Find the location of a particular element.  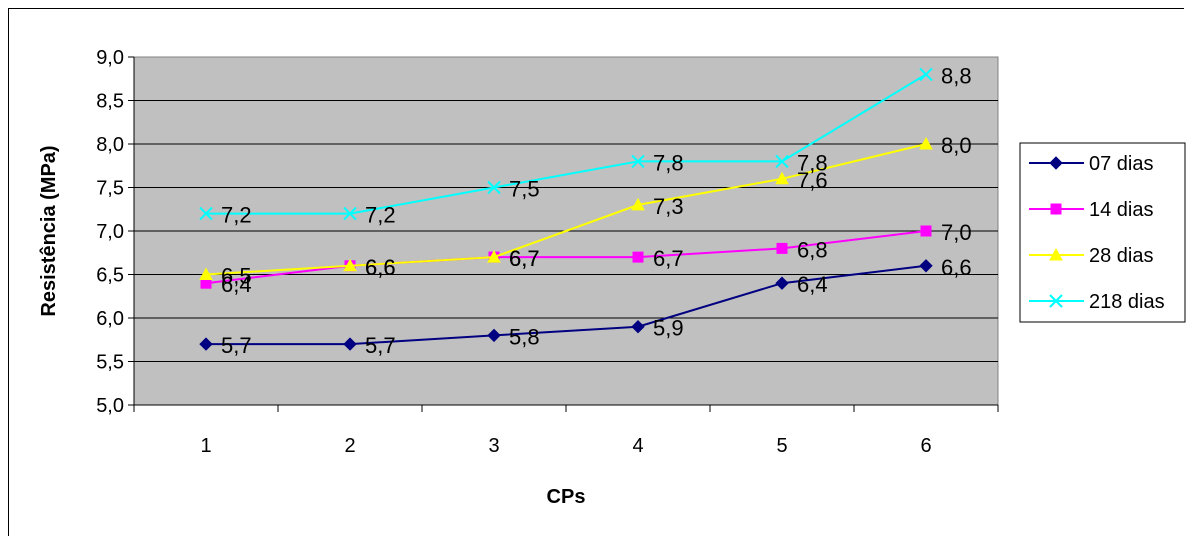

y-tick-label: 8,5 is located at coordinates (110, 102).